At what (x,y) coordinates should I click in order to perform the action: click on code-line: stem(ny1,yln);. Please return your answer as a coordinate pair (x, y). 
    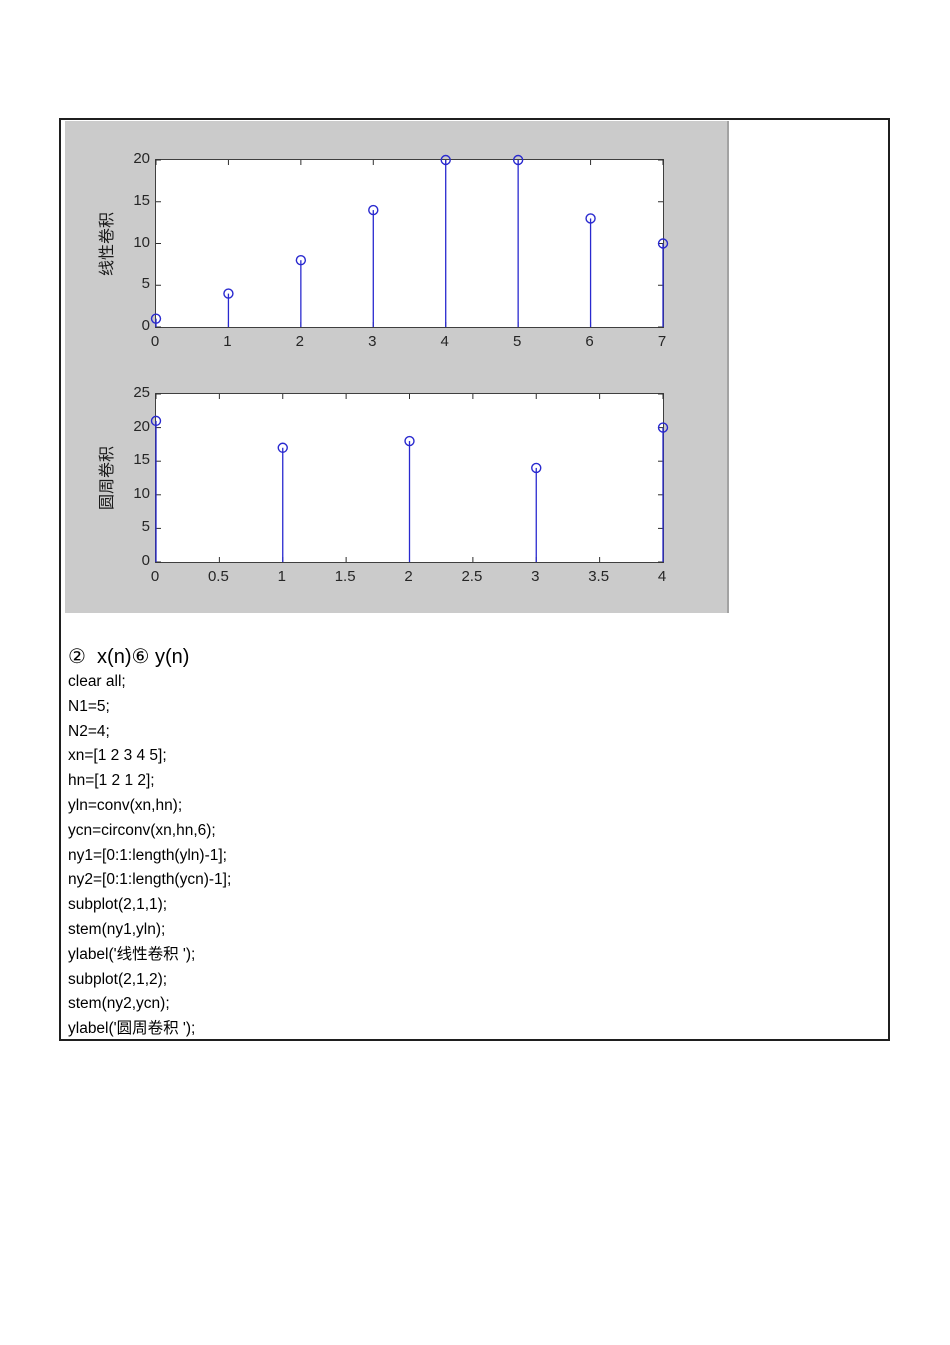
    Looking at the image, I should click on (117, 929).